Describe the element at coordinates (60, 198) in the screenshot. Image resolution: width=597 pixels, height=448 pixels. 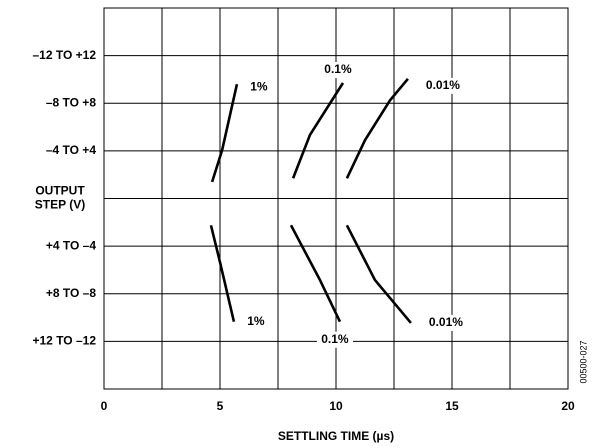
I see `y-tick-label: OUTPUT STEP (V)` at that location.